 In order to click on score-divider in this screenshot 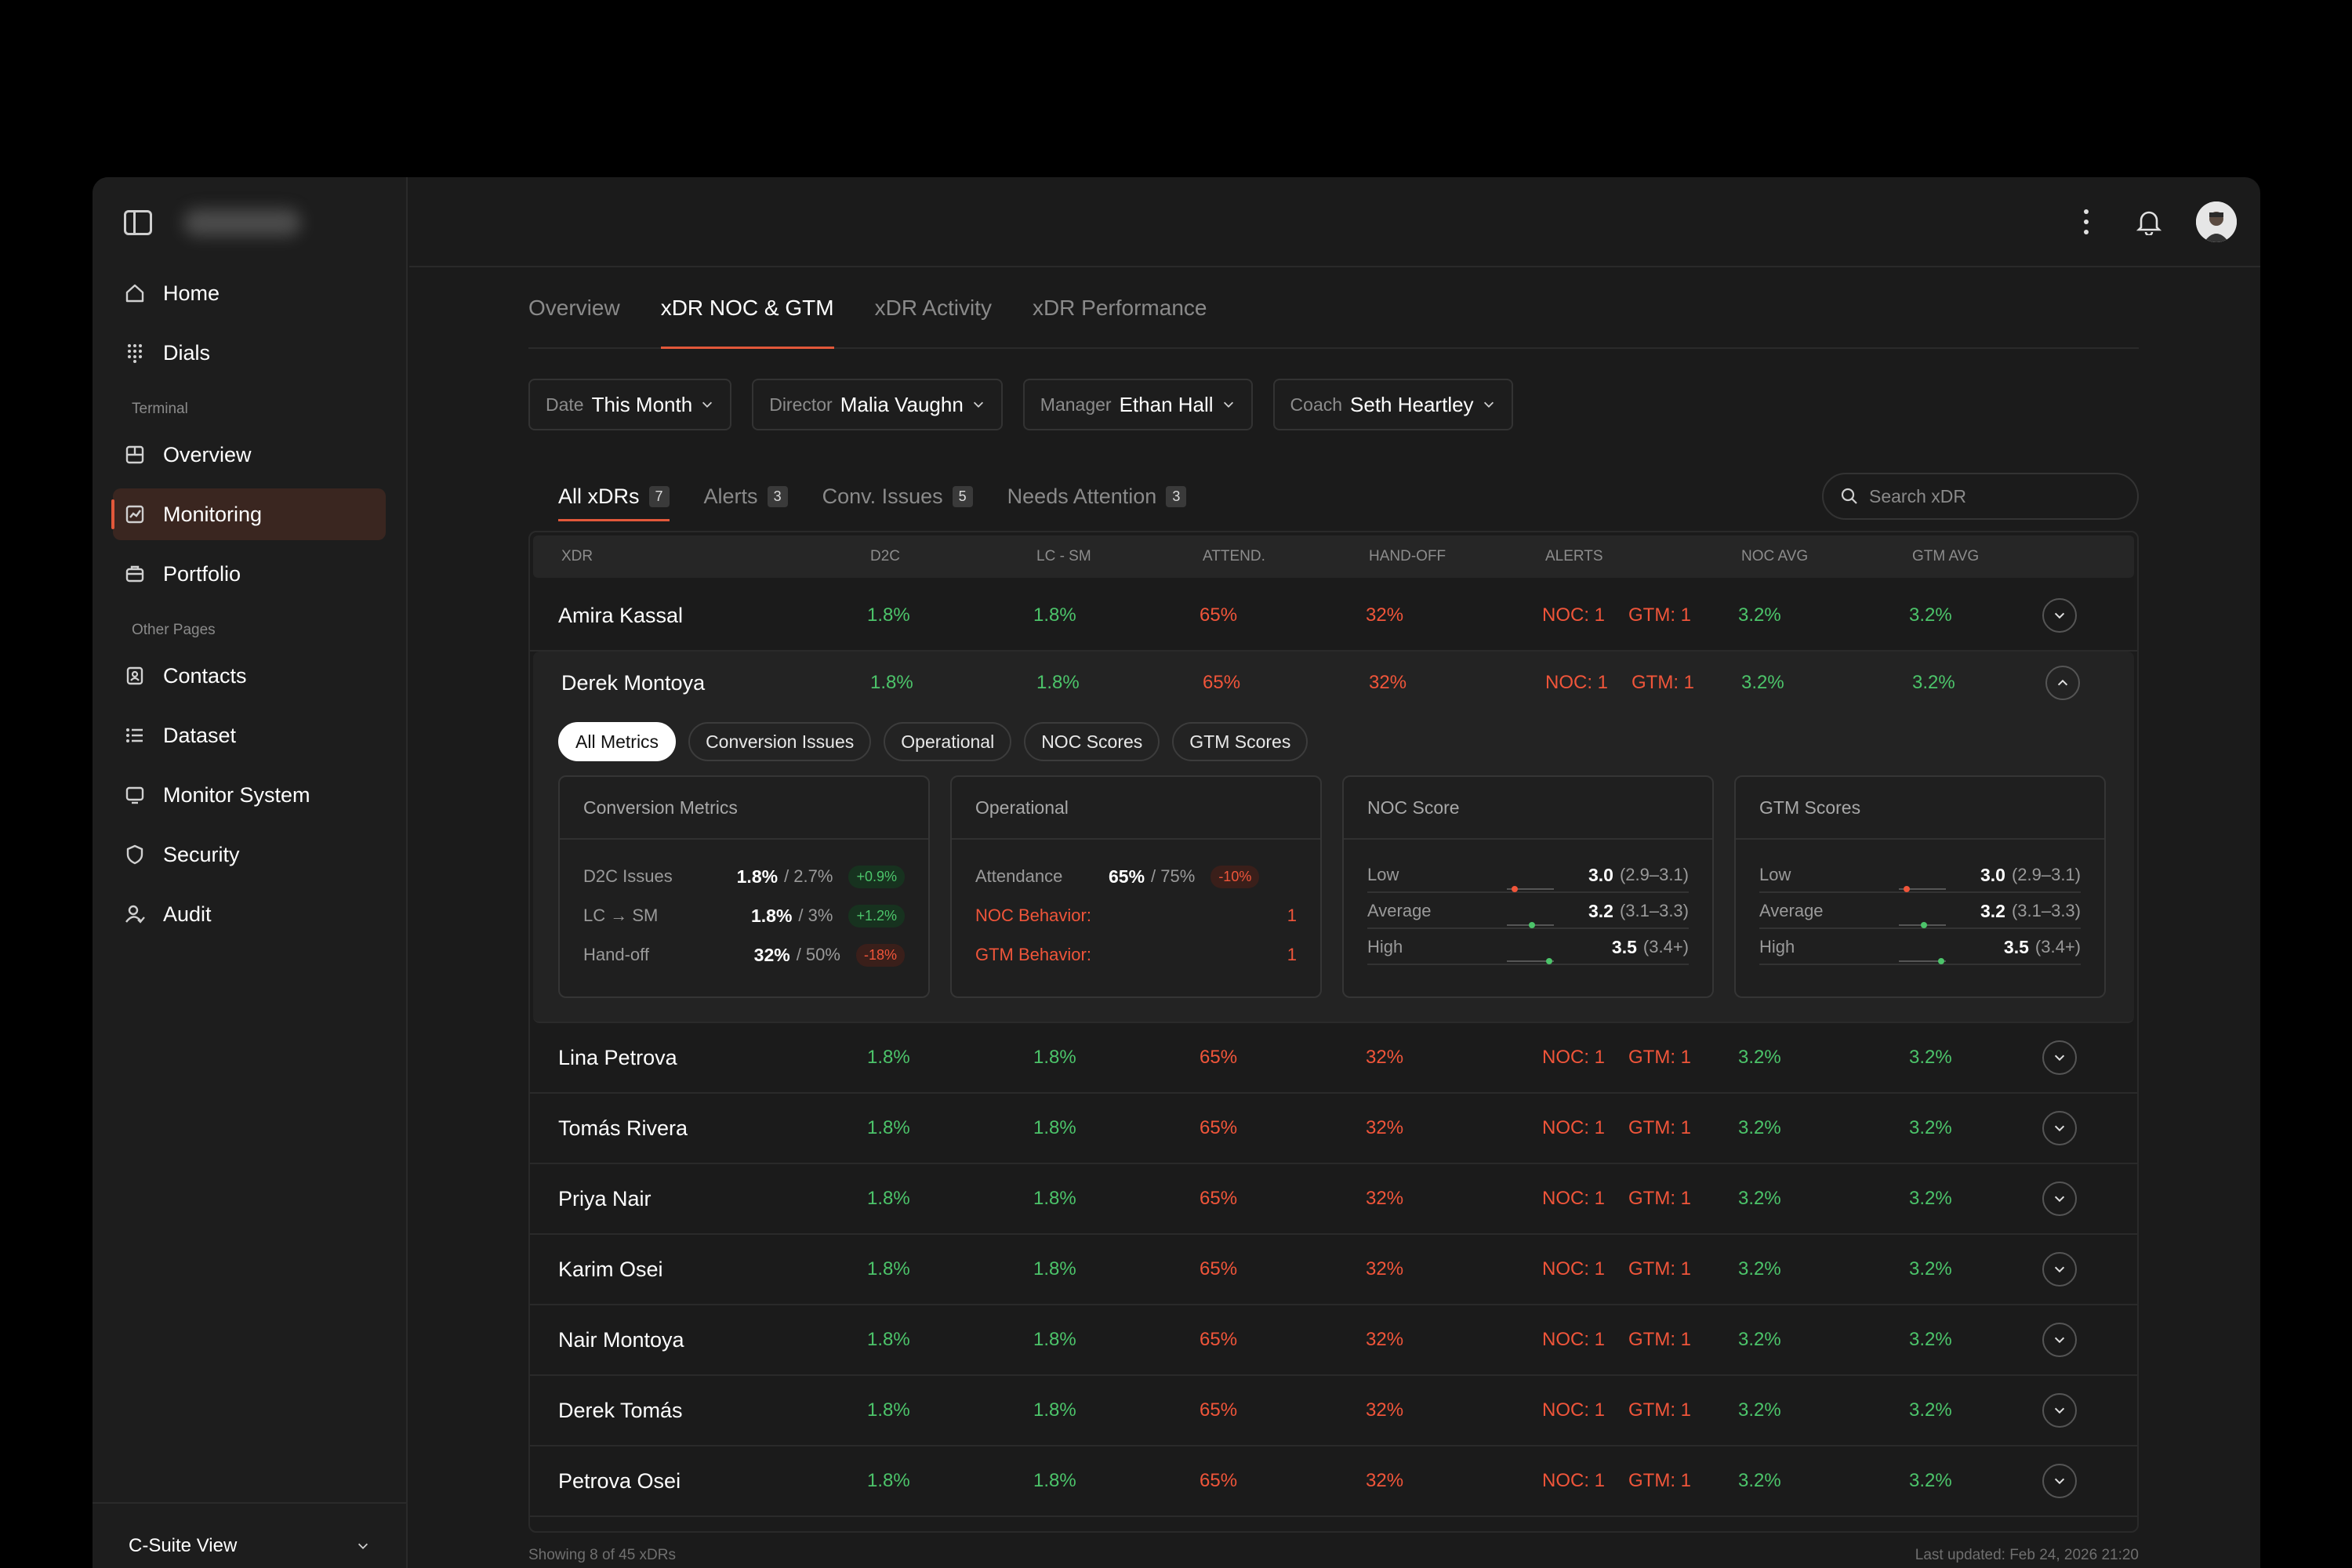, I will do `click(1528, 964)`.